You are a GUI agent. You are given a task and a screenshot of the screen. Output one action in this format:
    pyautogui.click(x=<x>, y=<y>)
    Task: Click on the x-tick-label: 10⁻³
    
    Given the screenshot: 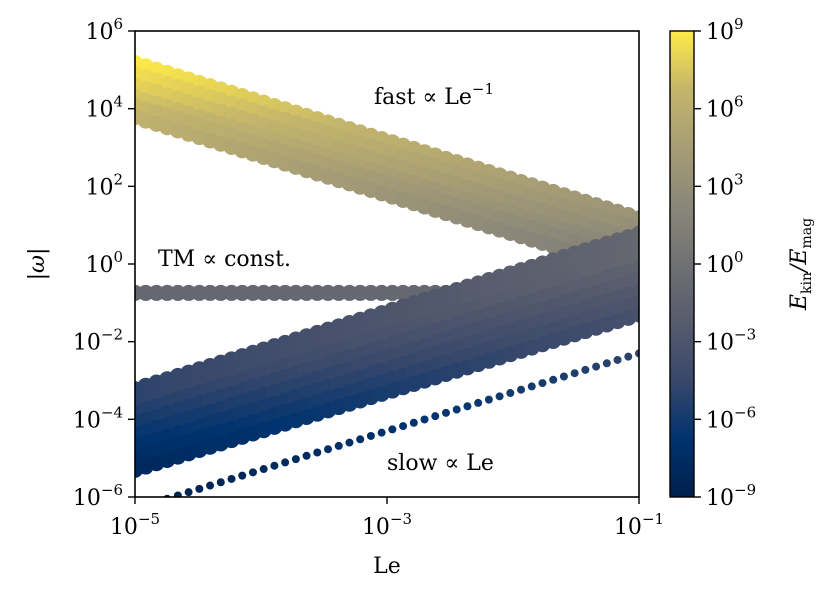 What is the action you would take?
    pyautogui.click(x=387, y=525)
    